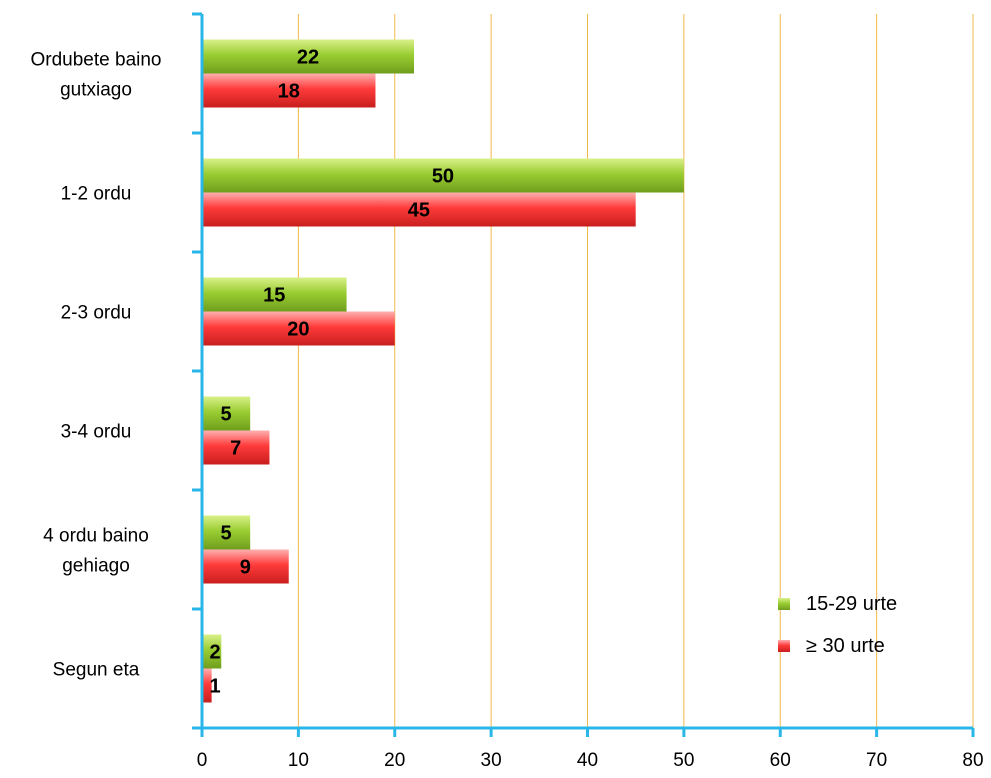  Describe the element at coordinates (491, 760) in the screenshot. I see `x-tick-label: 30` at that location.